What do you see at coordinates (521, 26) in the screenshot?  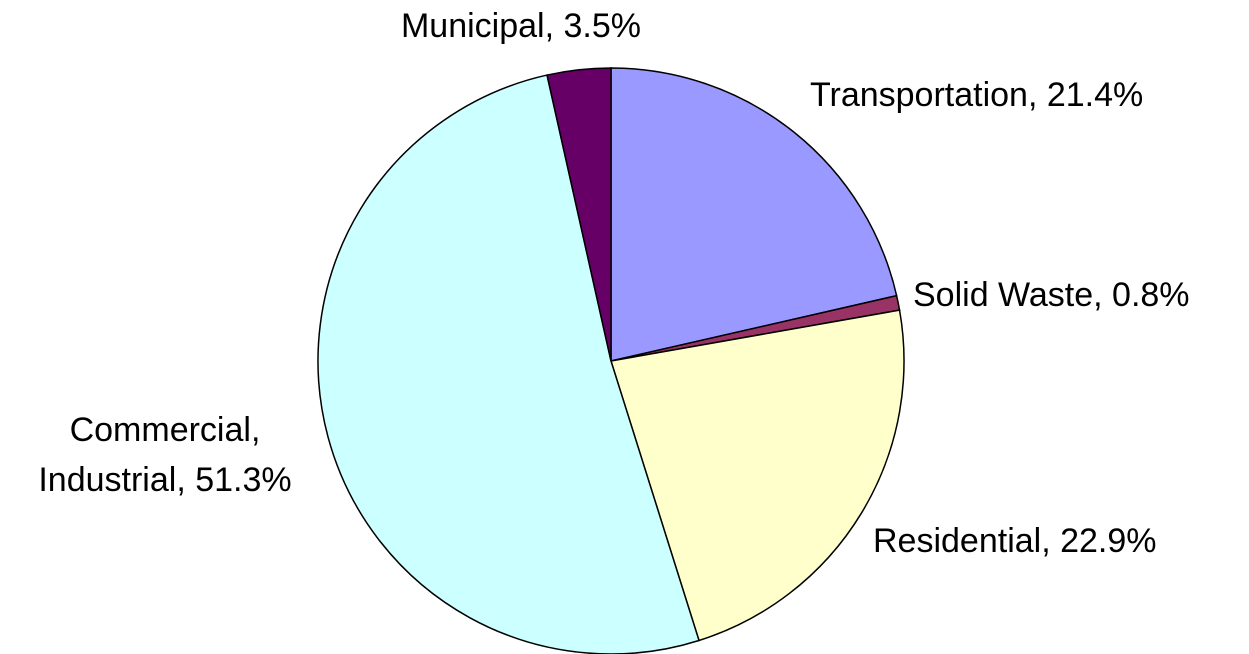 I see `slice-label: Municipal, 3.5%` at bounding box center [521, 26].